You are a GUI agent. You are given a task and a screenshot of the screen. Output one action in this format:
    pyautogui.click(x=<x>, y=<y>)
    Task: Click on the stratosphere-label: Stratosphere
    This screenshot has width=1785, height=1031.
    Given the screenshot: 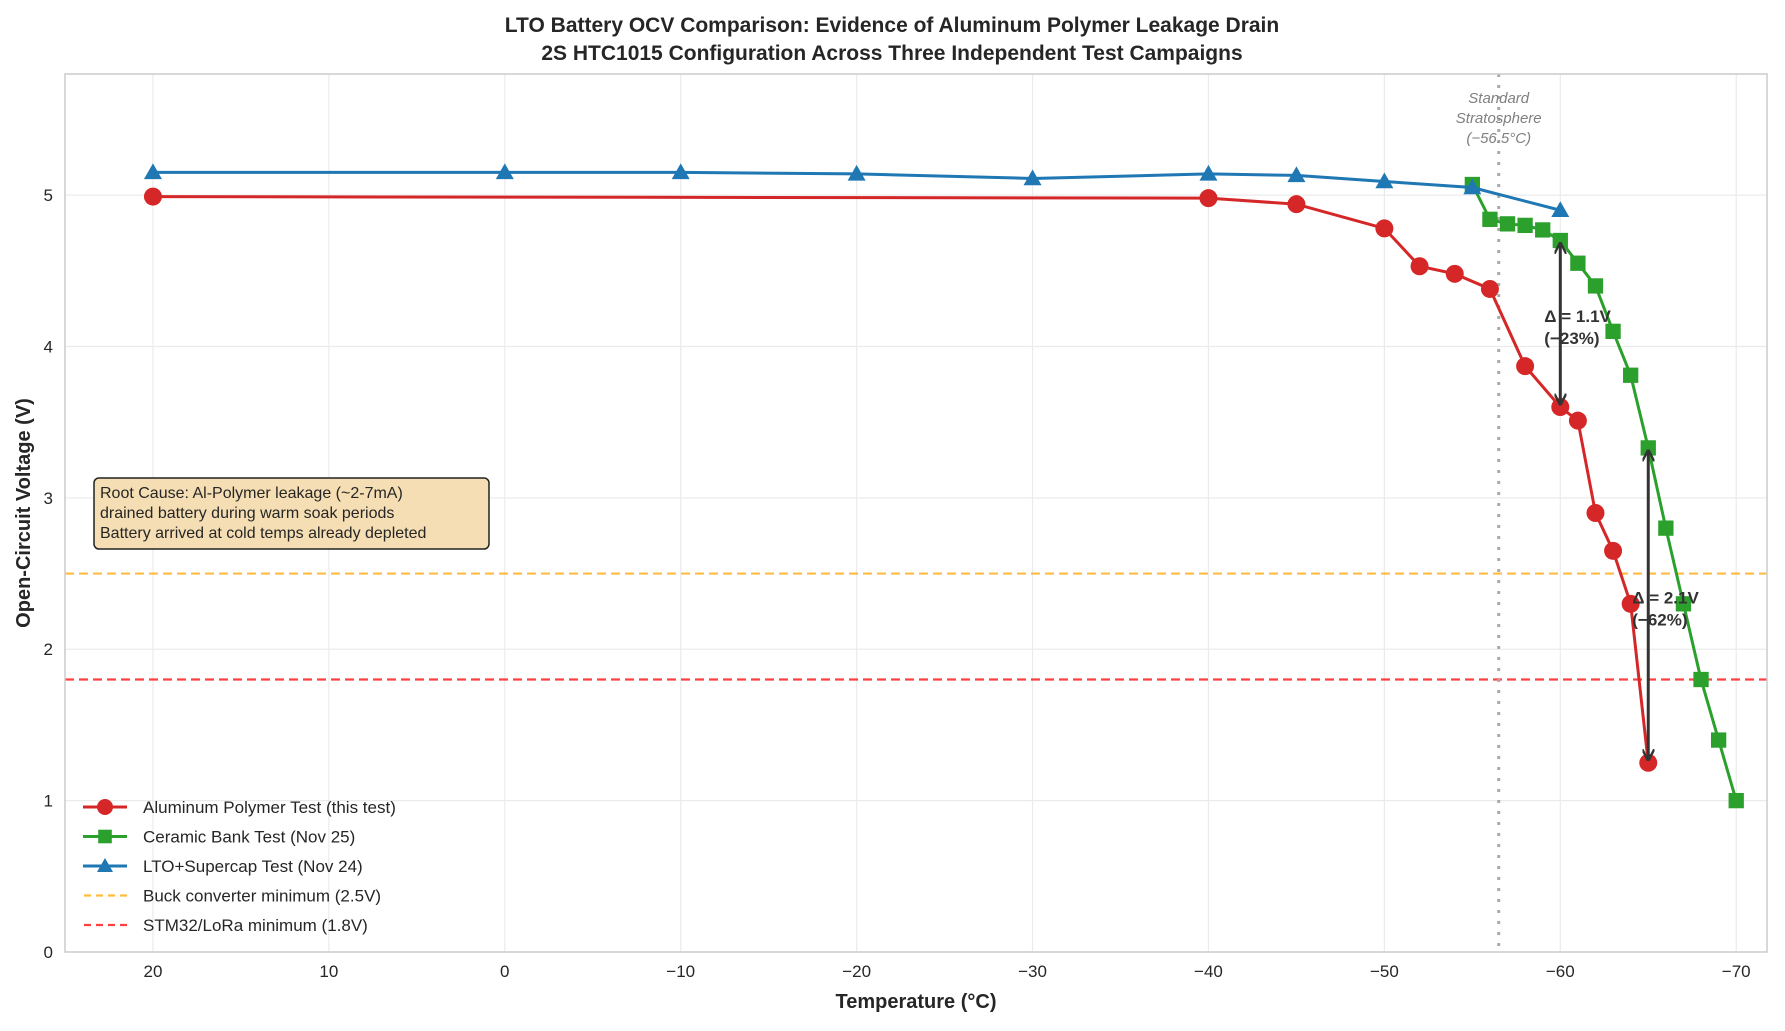 What is the action you would take?
    pyautogui.click(x=1499, y=118)
    